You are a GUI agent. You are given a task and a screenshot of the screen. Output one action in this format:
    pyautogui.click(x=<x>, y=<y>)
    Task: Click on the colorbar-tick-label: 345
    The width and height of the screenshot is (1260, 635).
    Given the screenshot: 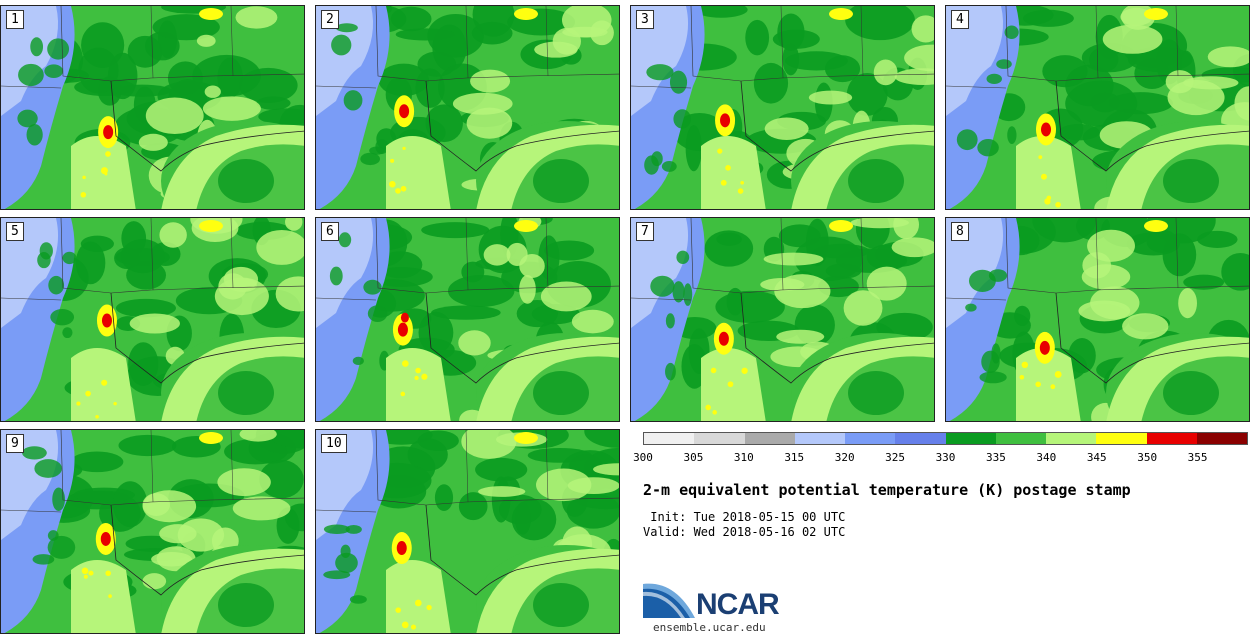 What is the action you would take?
    pyautogui.click(x=1096, y=457)
    